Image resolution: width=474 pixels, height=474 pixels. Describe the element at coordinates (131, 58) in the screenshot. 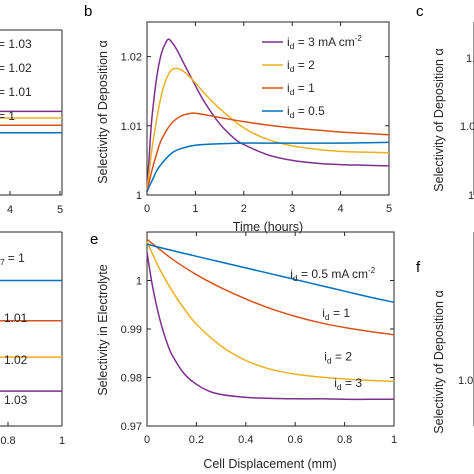

I see `panel-b-ytick-label: 1.02` at that location.